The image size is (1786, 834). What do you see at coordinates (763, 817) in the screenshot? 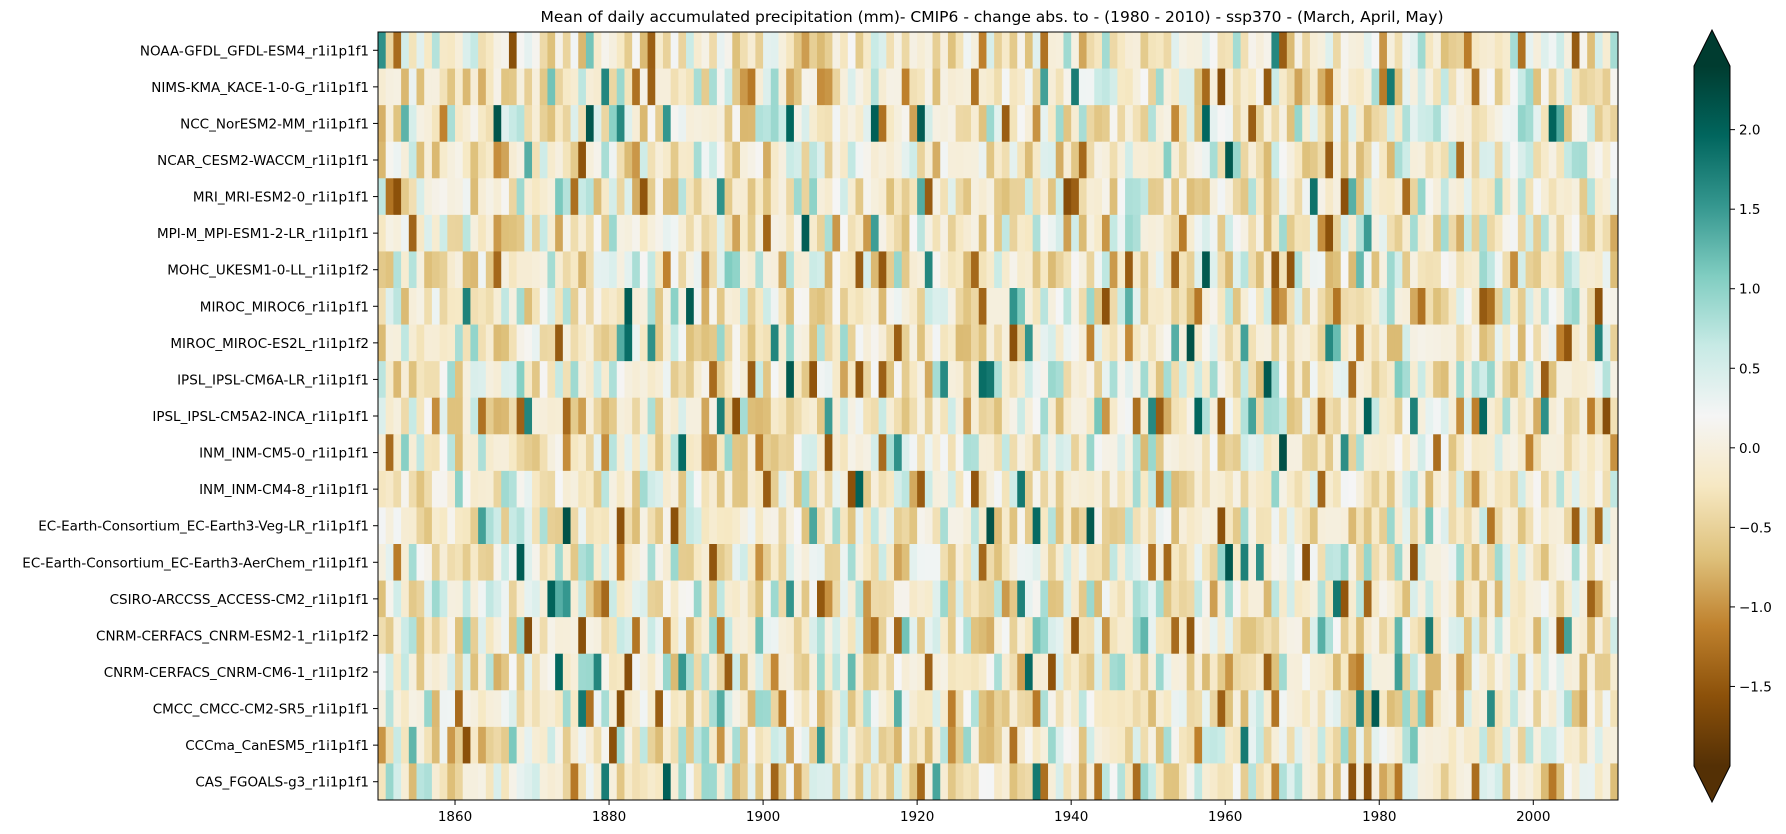
I see `x-tick-label: 1900` at bounding box center [763, 817].